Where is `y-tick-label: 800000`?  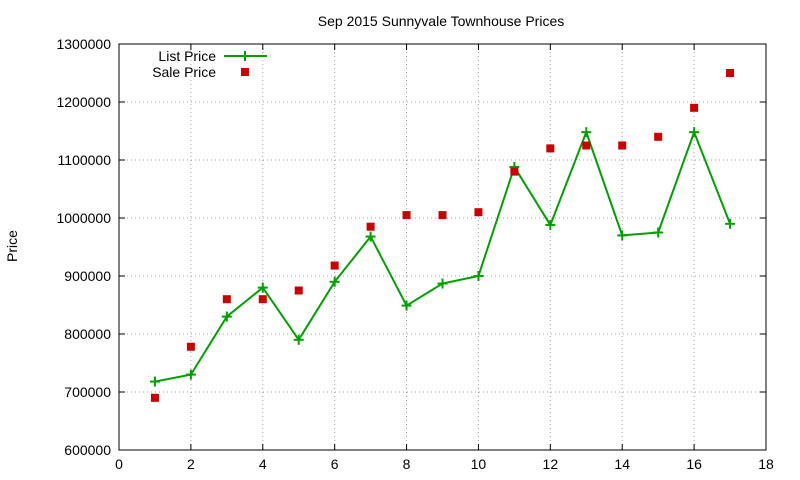
y-tick-label: 800000 is located at coordinates (87, 334).